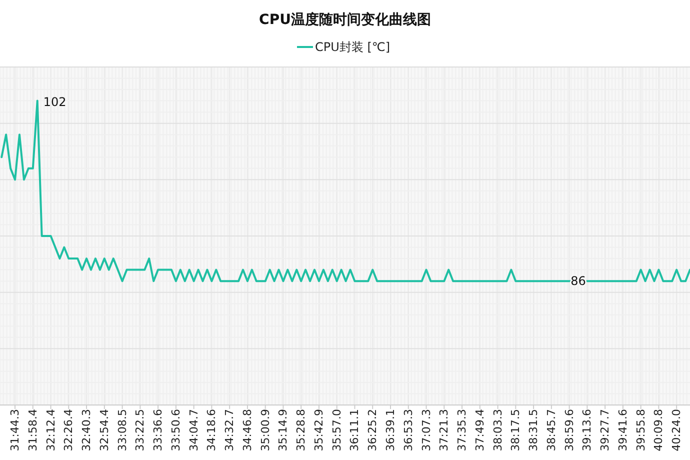 This screenshot has height=460, width=690. What do you see at coordinates (533, 430) in the screenshot?
I see `x-tick-label: 38:31.5` at bounding box center [533, 430].